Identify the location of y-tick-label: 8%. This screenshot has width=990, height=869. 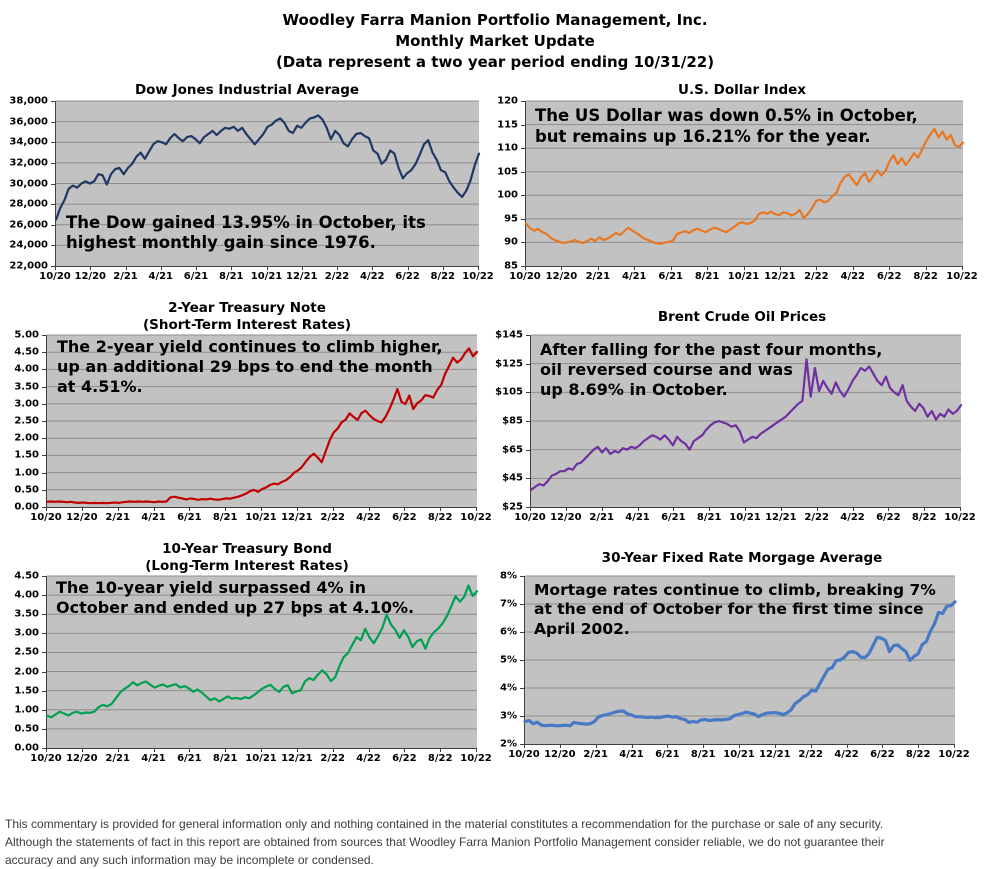
(508, 576).